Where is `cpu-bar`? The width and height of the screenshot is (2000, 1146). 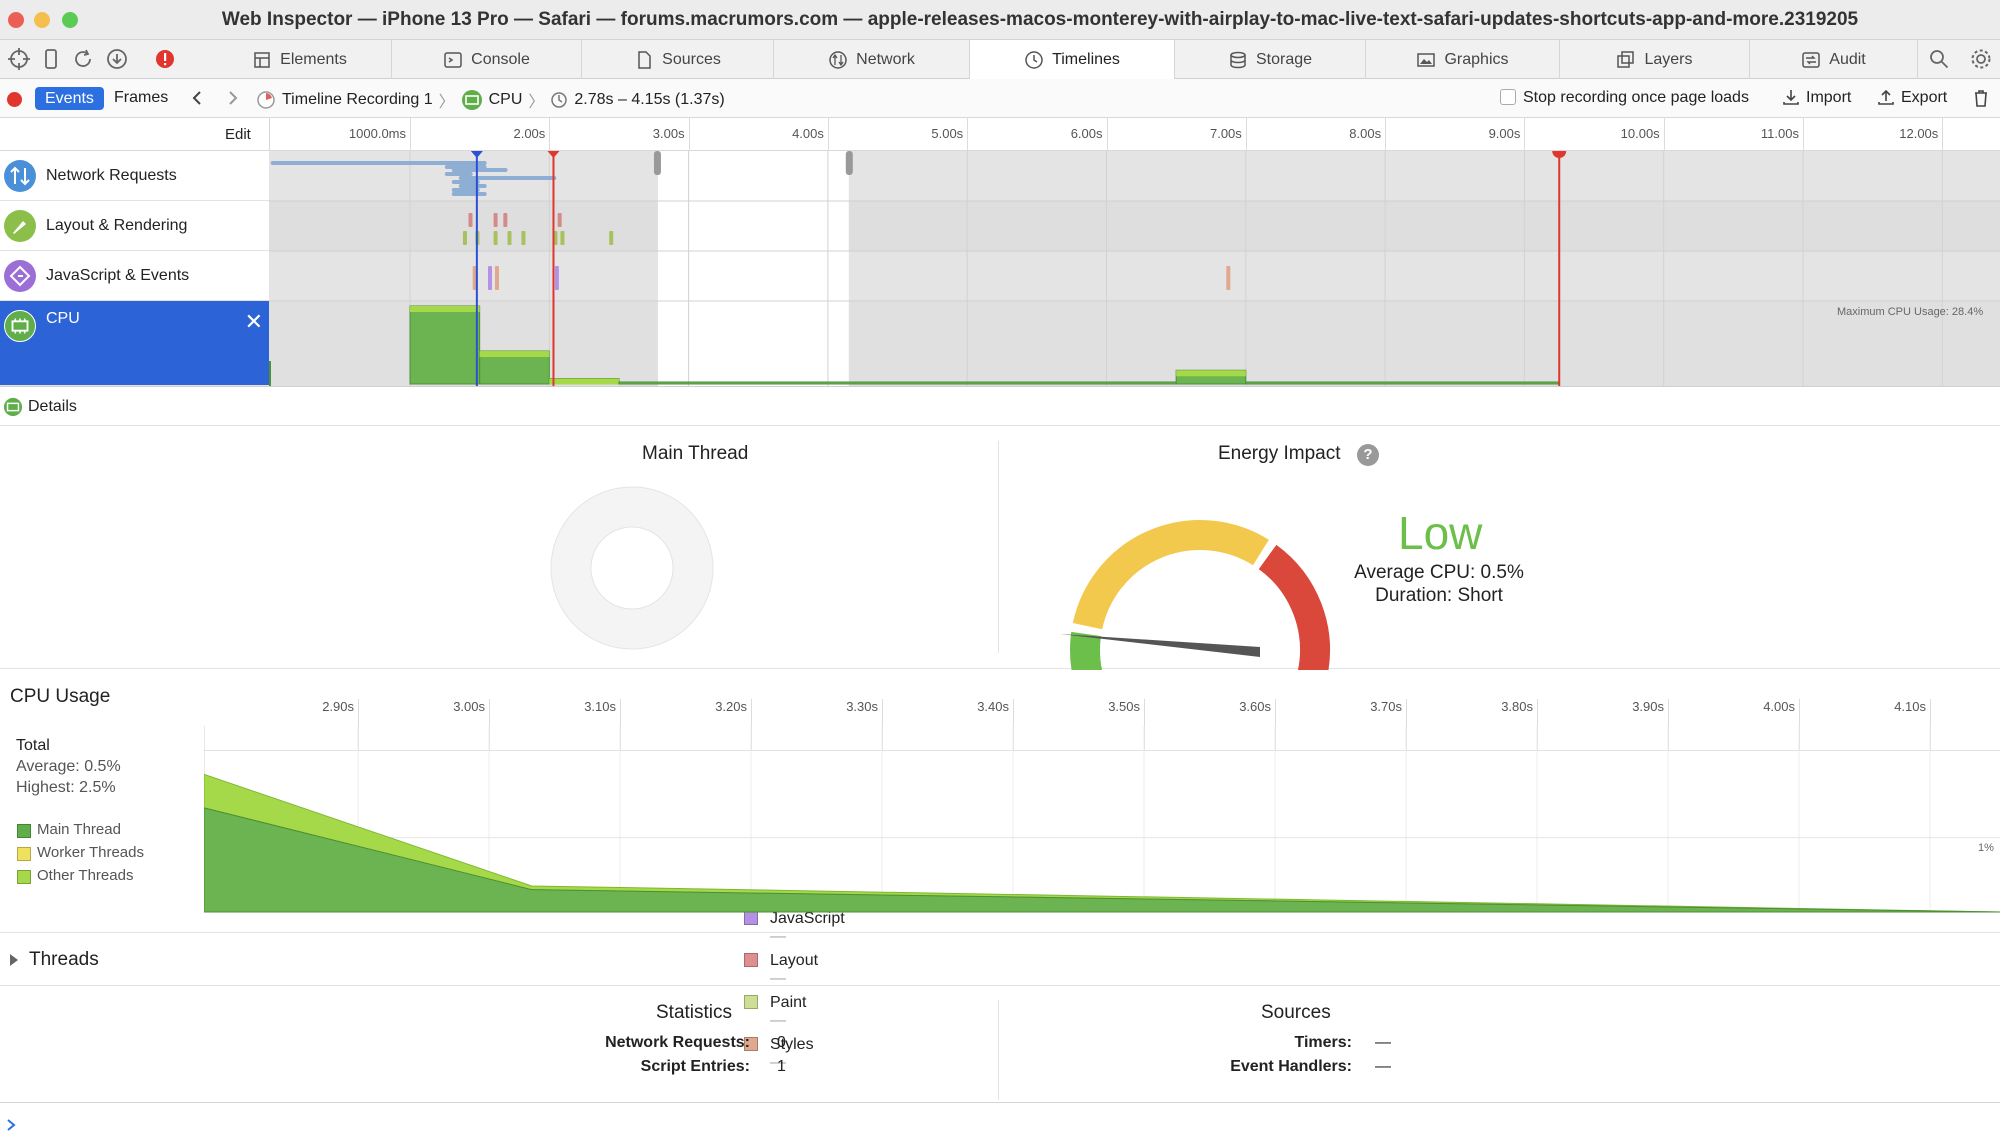 cpu-bar is located at coordinates (1402, 383).